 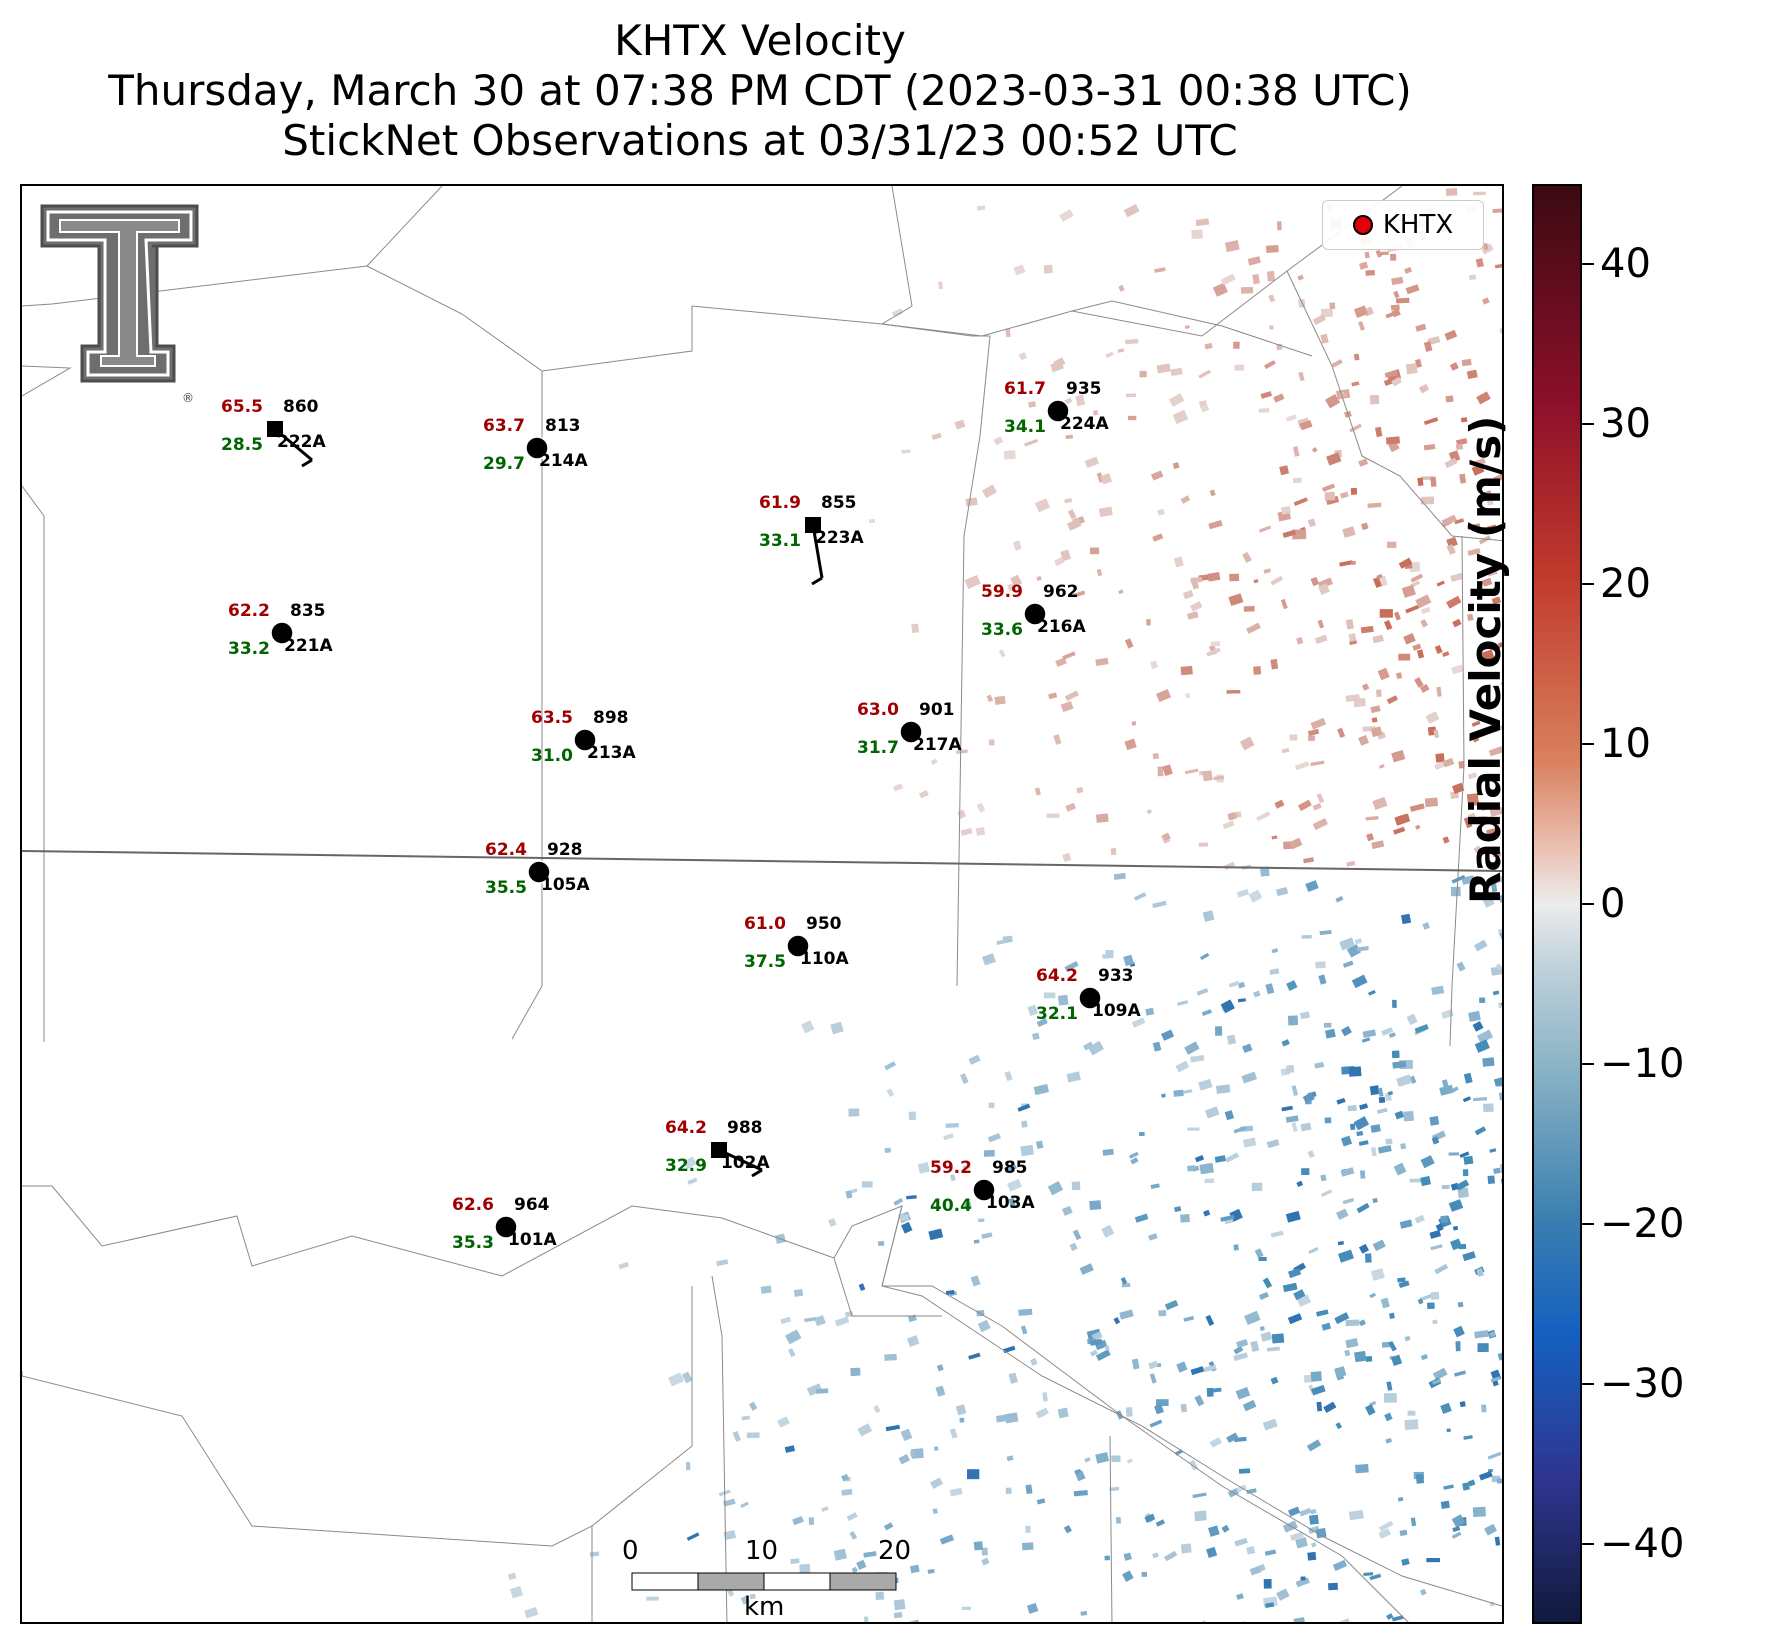 I want to click on station-pressure: 985, so click(x=1010, y=1168).